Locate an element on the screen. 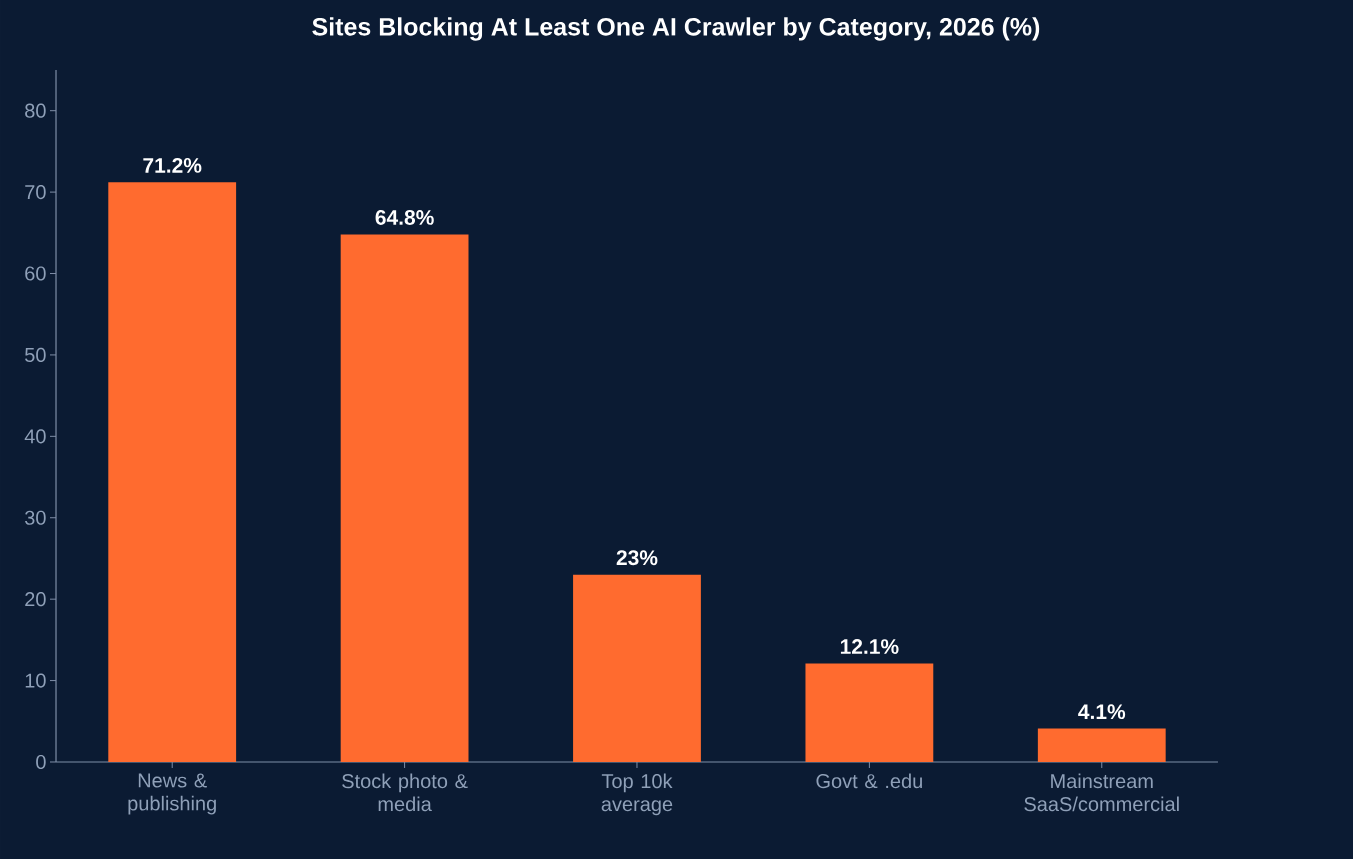 This screenshot has height=859, width=1353. x-tick-label: Mainstream SaaS/commercial is located at coordinates (1101, 792).